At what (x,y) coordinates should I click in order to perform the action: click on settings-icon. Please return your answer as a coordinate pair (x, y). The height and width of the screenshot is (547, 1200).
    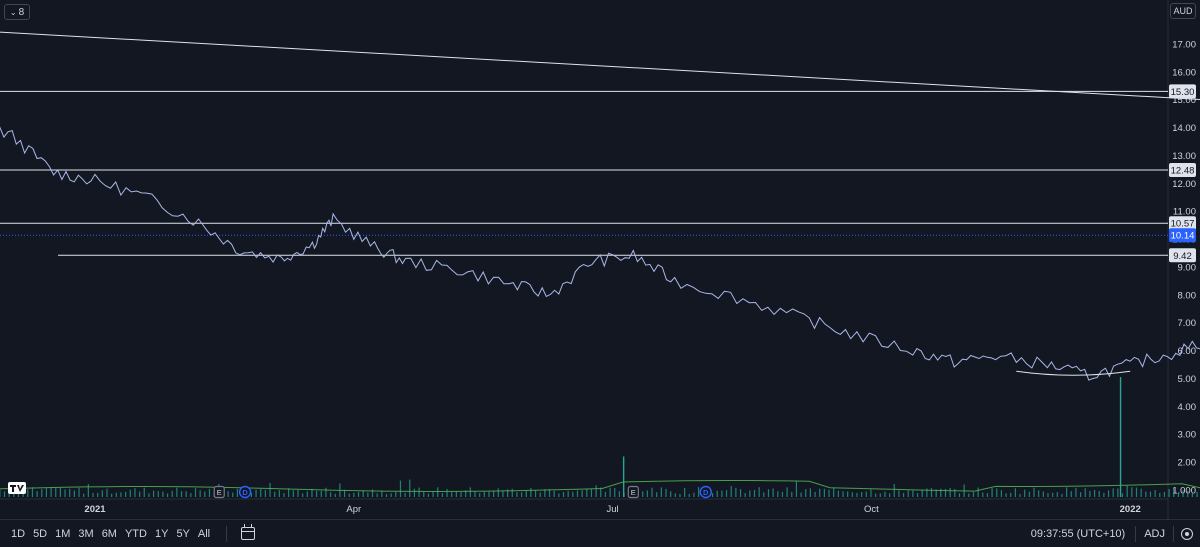
    Looking at the image, I should click on (1187, 534).